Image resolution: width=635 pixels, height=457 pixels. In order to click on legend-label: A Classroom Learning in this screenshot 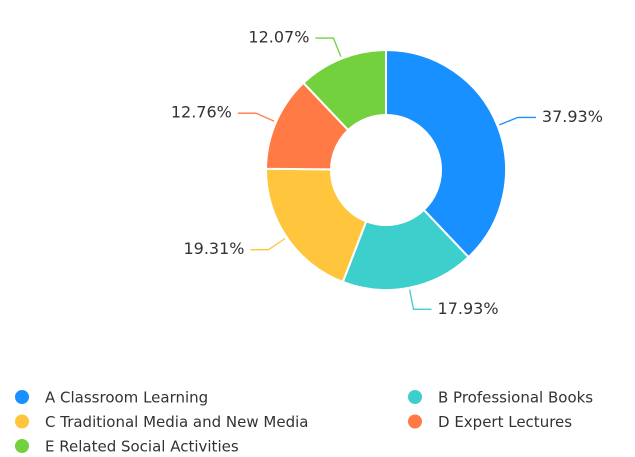, I will do `click(126, 398)`.